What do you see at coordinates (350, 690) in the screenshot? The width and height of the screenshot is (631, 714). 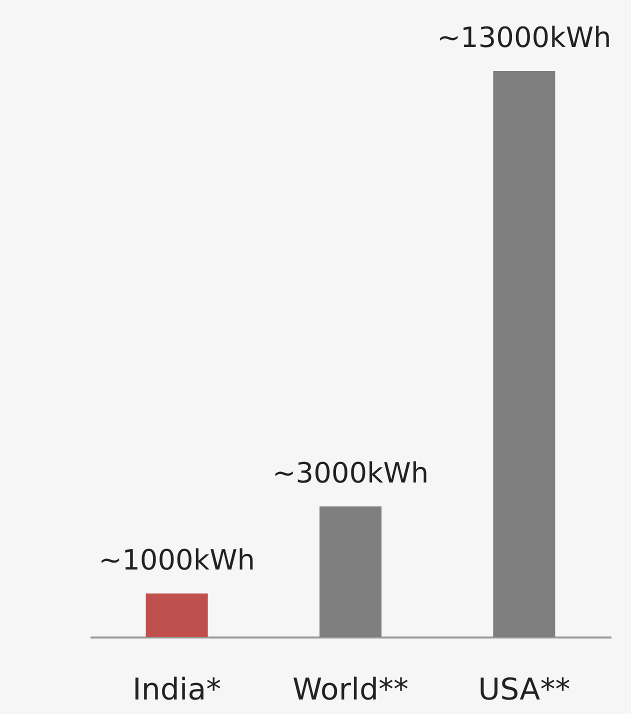 I see `x-tick-label: World**` at bounding box center [350, 690].